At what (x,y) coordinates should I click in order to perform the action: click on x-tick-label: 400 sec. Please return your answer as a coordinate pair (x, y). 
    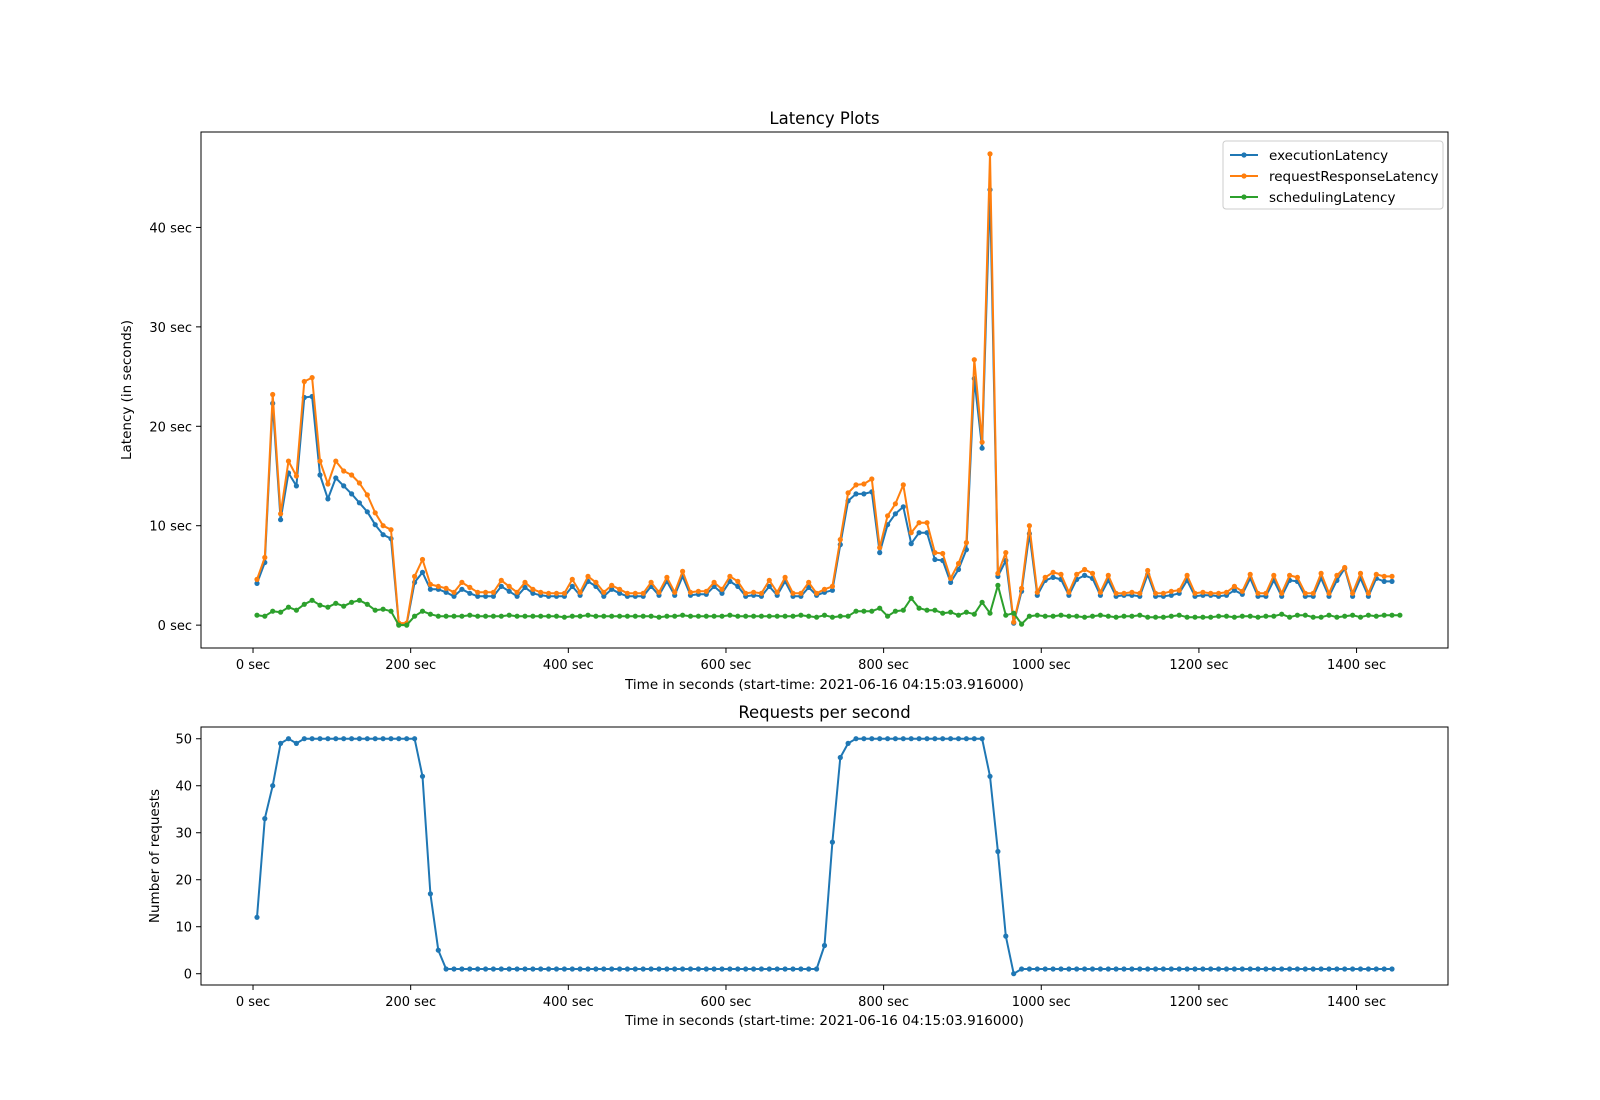
    Looking at the image, I should click on (568, 1002).